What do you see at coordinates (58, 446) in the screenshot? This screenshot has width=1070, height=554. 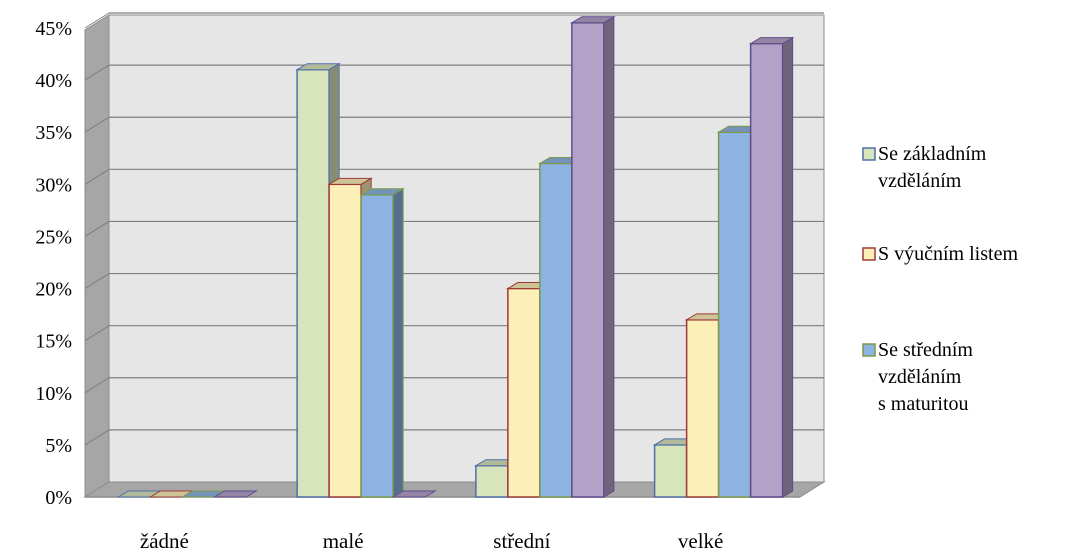 I see `y-tick-label: 5%` at bounding box center [58, 446].